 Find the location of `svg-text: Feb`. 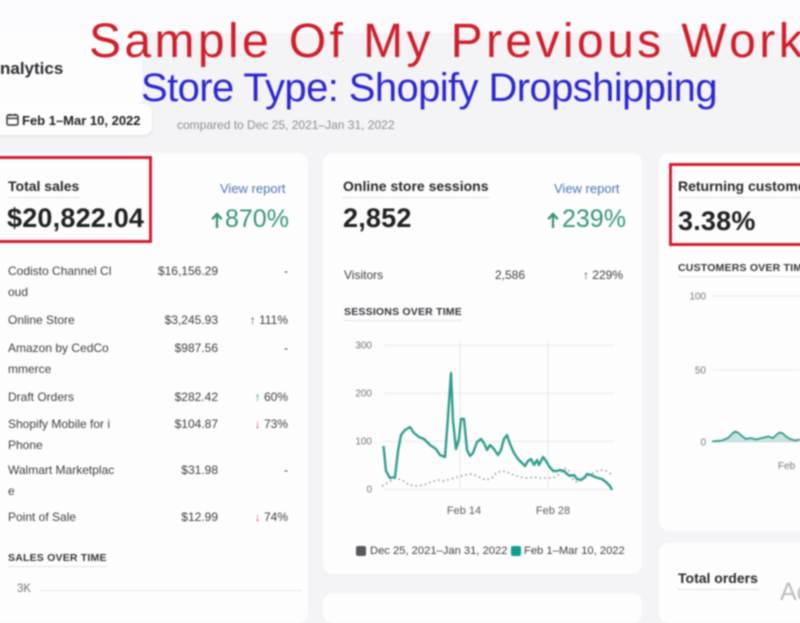

svg-text: Feb is located at coordinates (787, 466).